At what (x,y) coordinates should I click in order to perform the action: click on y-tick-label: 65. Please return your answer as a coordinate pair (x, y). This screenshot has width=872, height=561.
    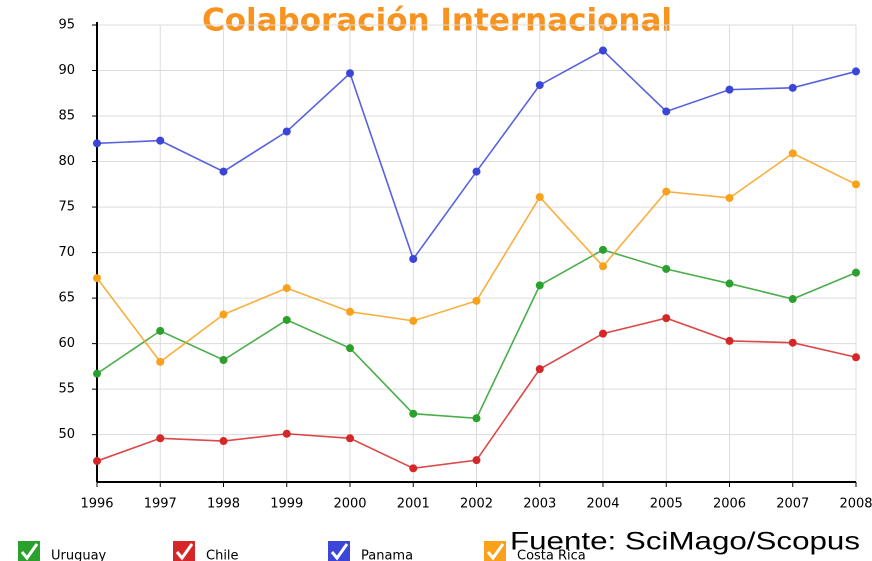
    Looking at the image, I should click on (66, 298).